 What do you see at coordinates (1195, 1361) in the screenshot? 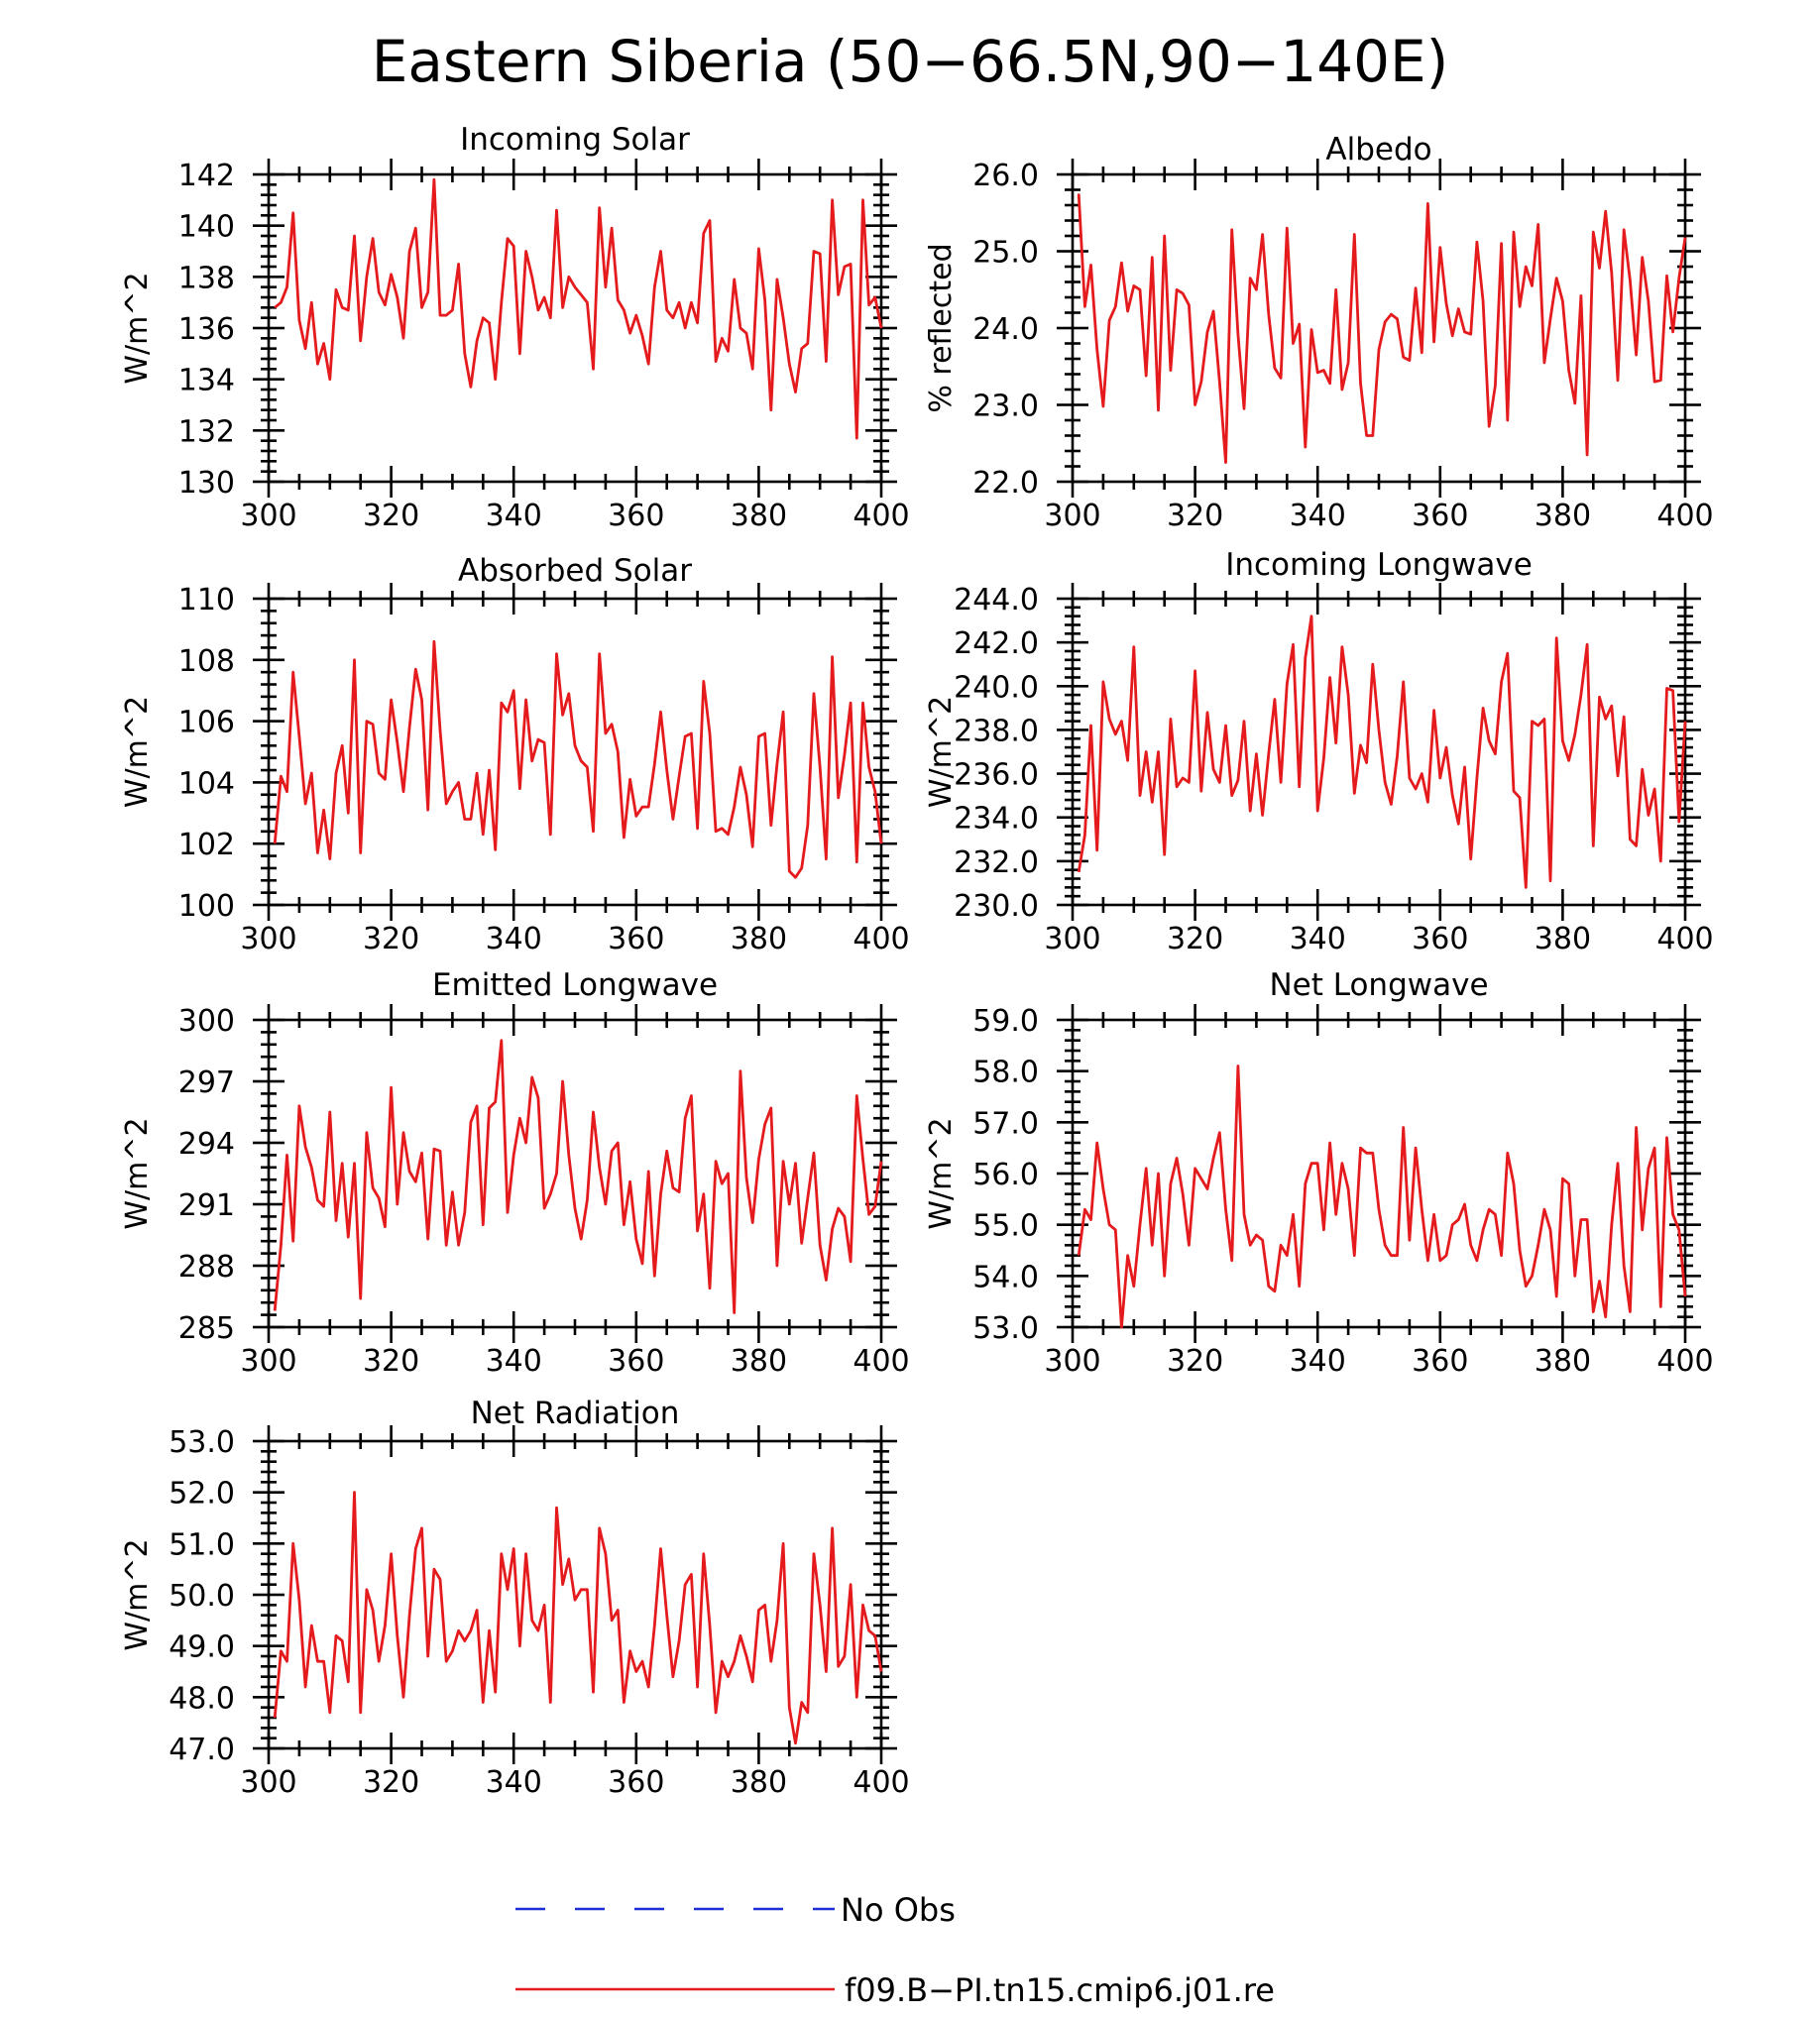
I see `net-longwave-xtick-label: 320` at bounding box center [1195, 1361].